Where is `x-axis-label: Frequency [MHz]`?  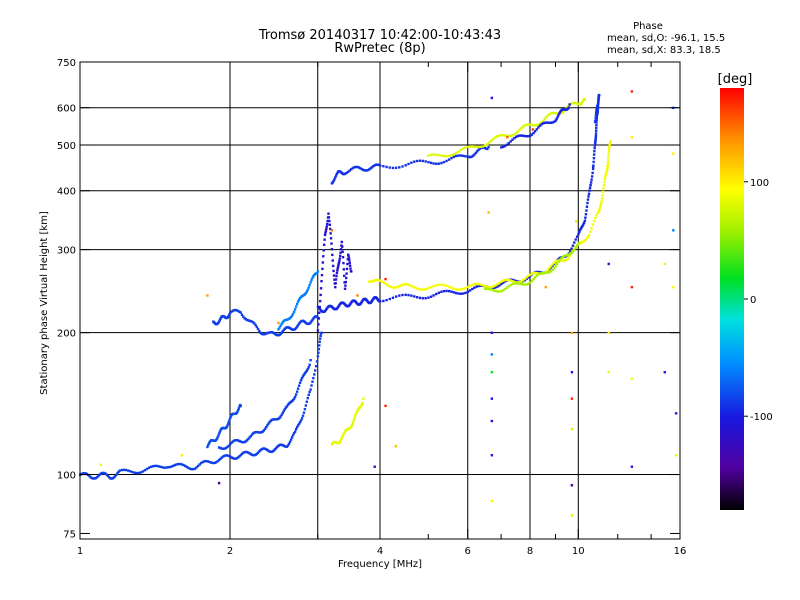 x-axis-label: Frequency [MHz] is located at coordinates (380, 564).